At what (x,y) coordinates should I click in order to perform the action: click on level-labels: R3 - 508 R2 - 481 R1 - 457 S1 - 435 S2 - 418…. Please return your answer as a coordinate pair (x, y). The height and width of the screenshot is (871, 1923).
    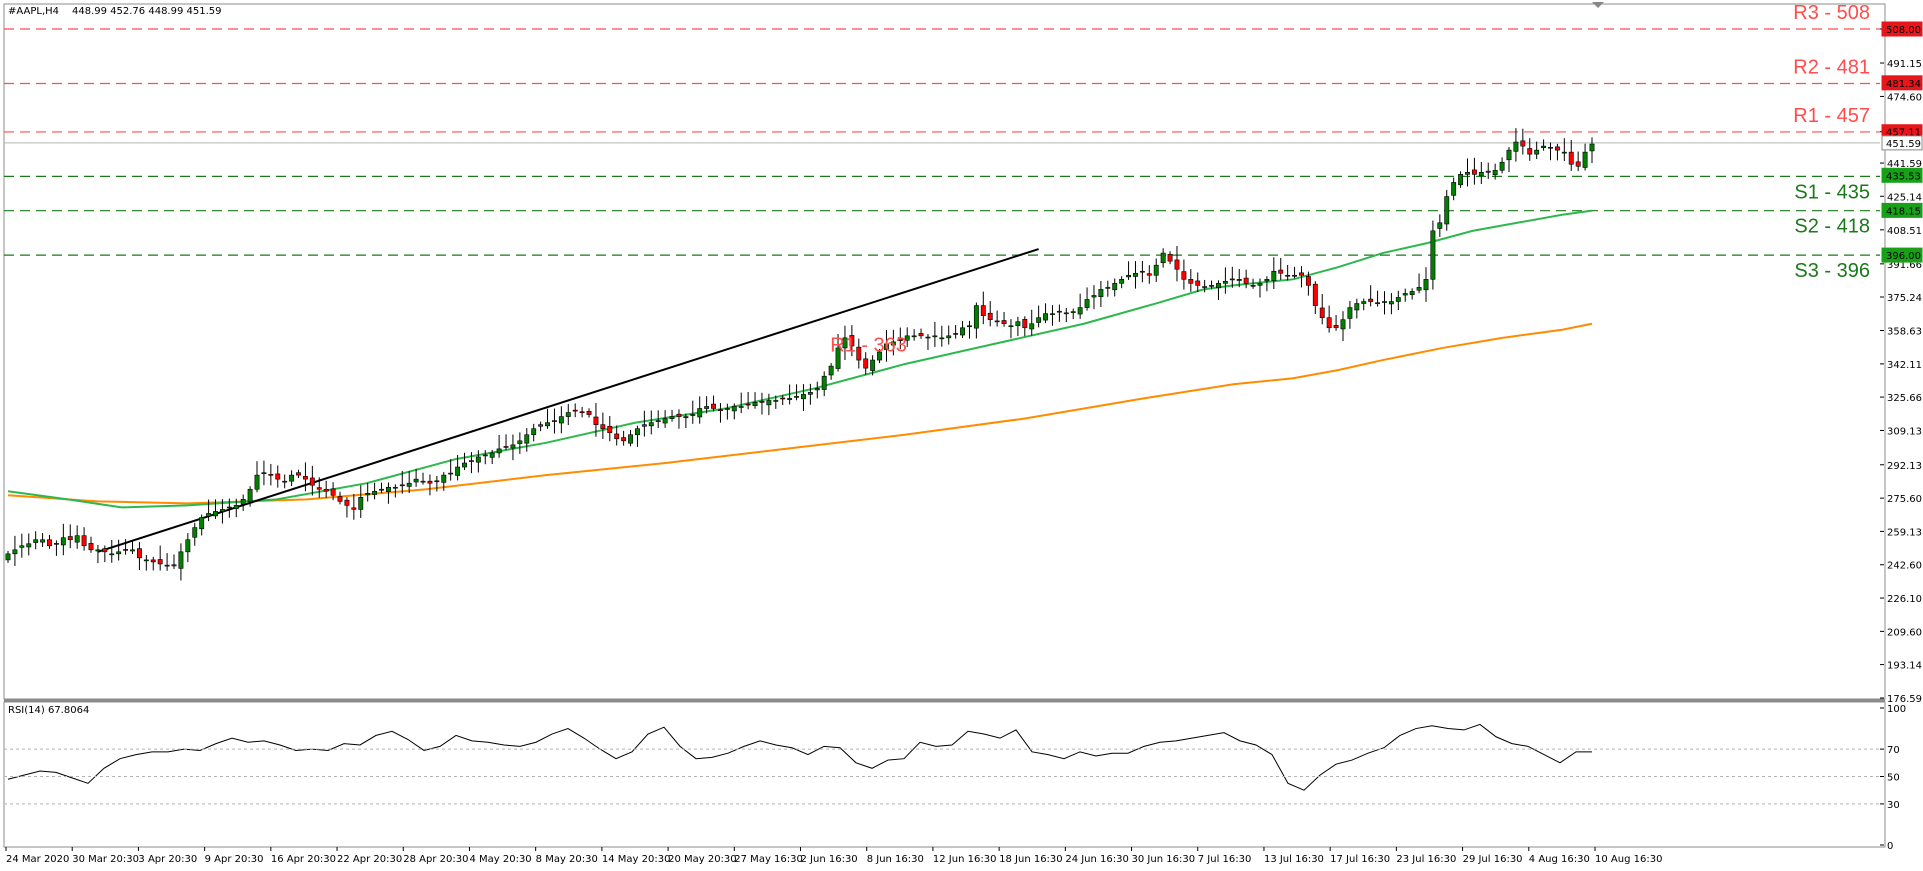
    Looking at the image, I should click on (1831, 142).